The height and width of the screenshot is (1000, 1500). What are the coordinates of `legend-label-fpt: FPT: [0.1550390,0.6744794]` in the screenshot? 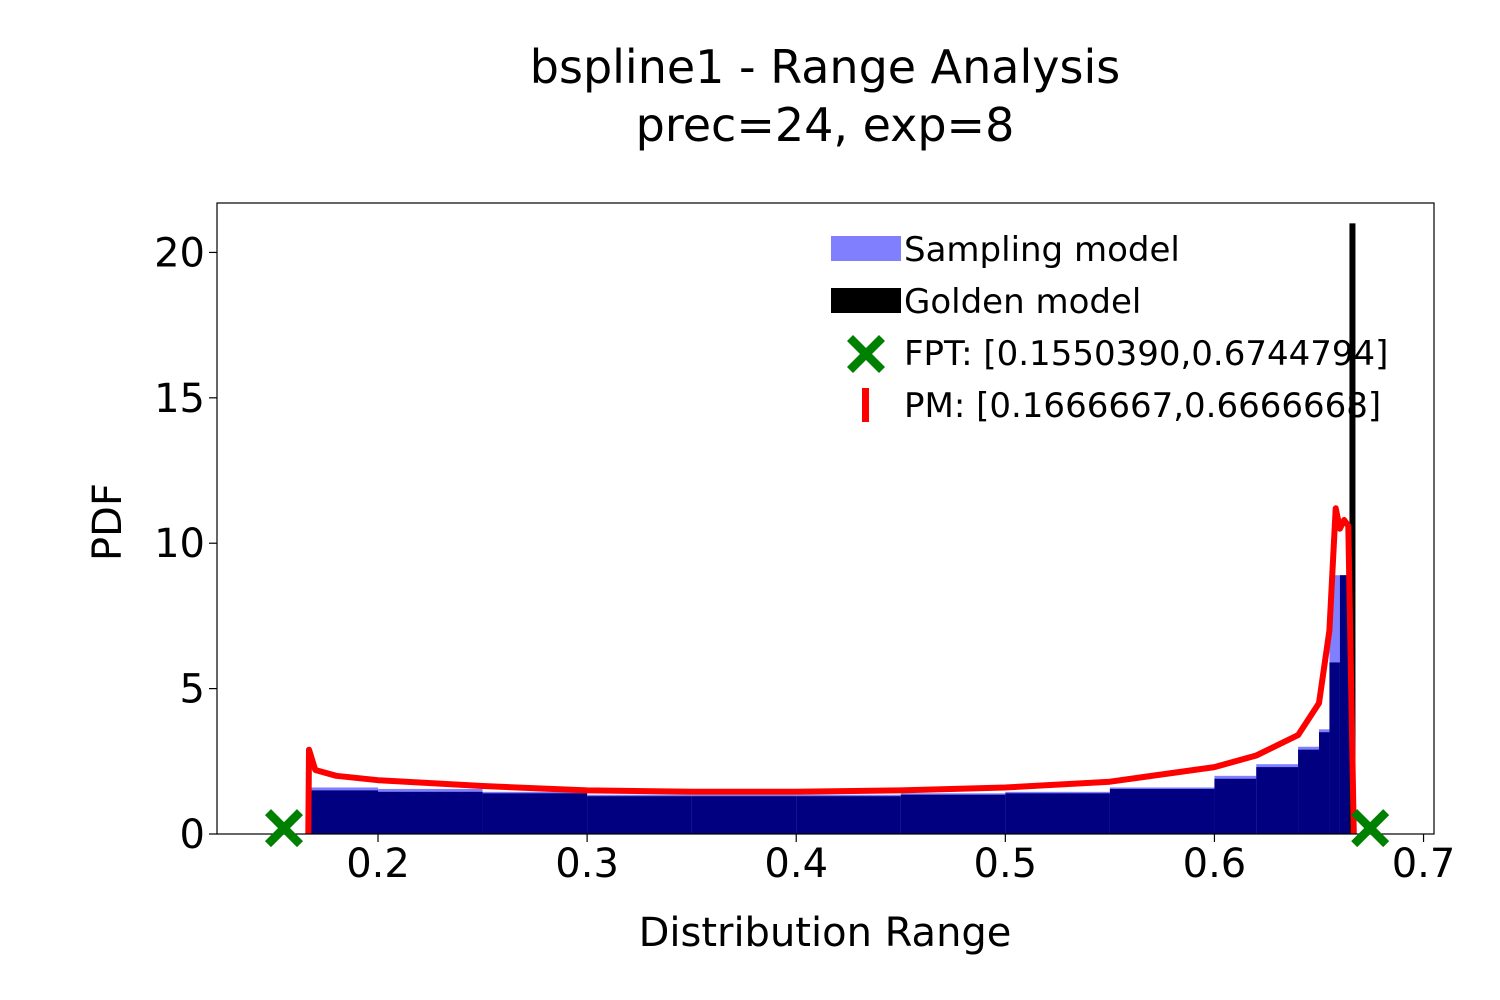 It's located at (1146, 354).